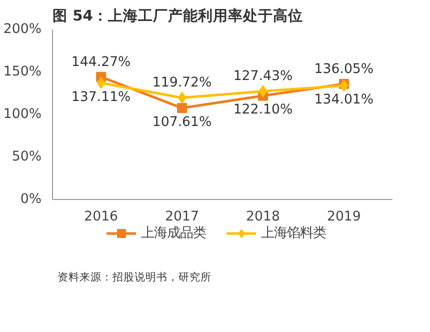 The image size is (430, 332). I want to click on text: 资料来源：招股说明书，研究所, so click(135, 277).